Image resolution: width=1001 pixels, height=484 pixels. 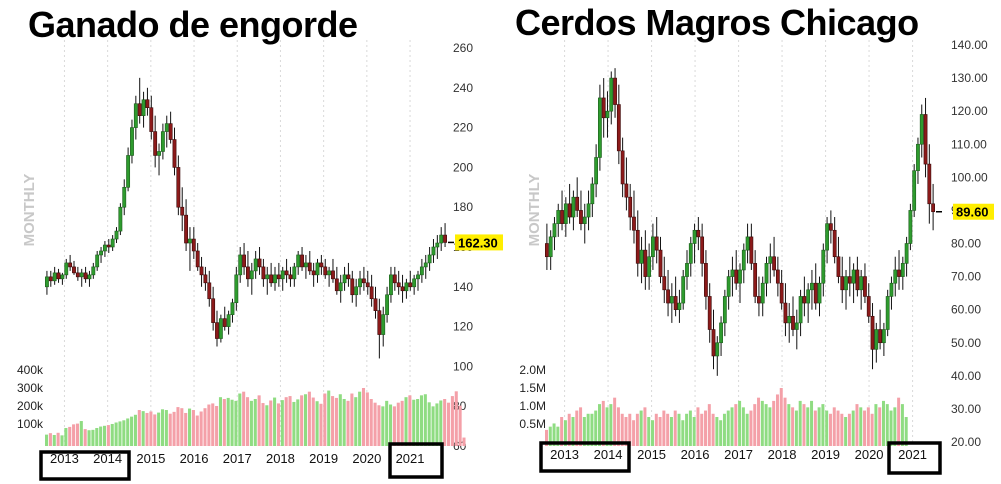 I want to click on x-tick-label: 2019, so click(x=323, y=458).